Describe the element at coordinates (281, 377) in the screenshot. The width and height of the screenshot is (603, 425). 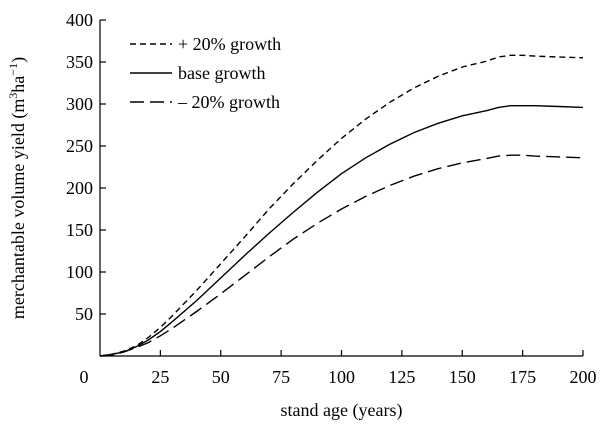
I see `x-tick-label: 75` at that location.